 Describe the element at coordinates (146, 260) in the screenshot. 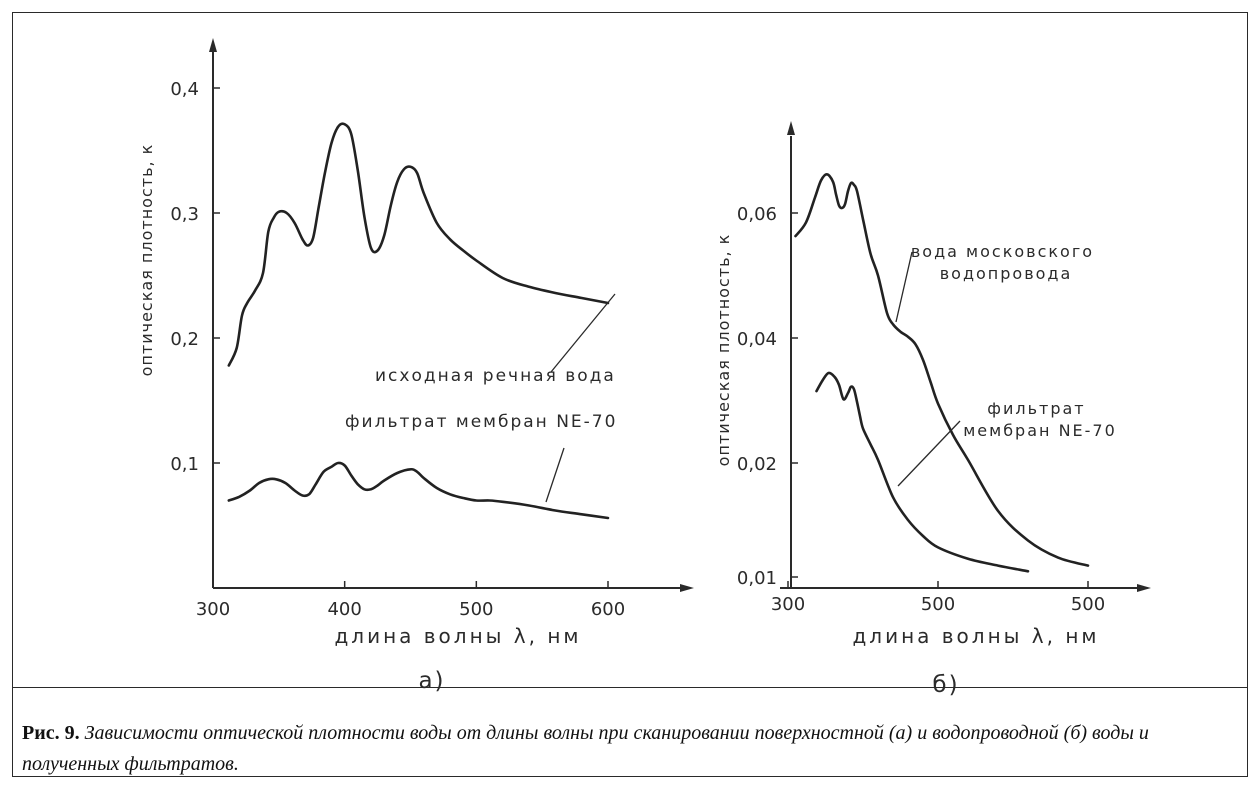

I see `panel-a-y-label: оптическая плотность, к` at that location.